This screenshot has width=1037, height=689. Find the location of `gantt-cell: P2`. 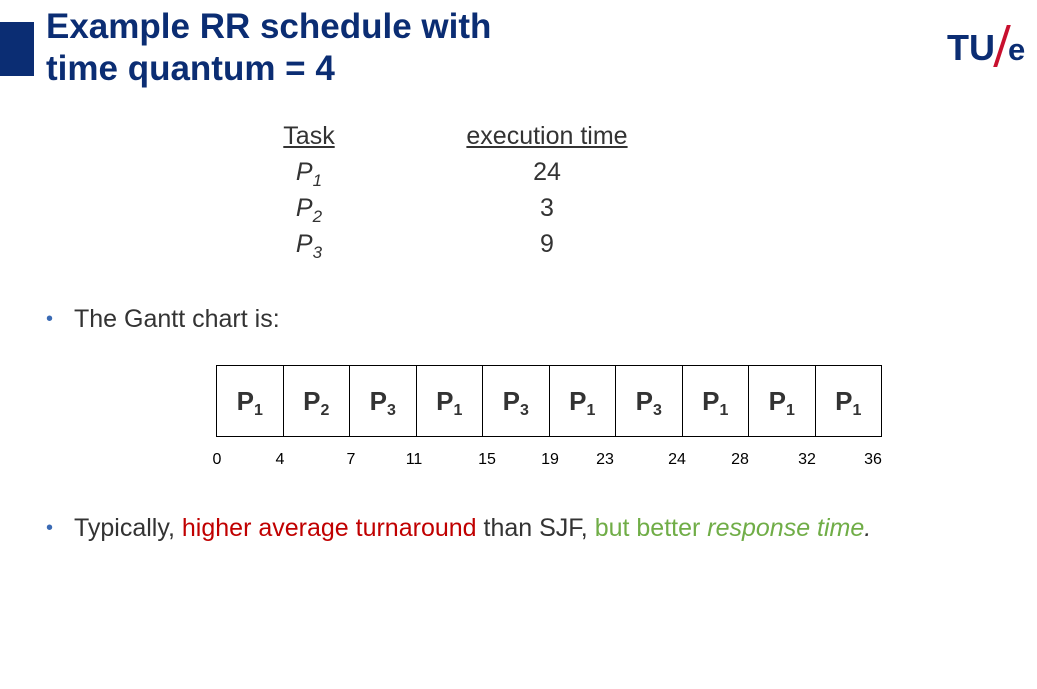

gantt-cell: P2 is located at coordinates (317, 401).